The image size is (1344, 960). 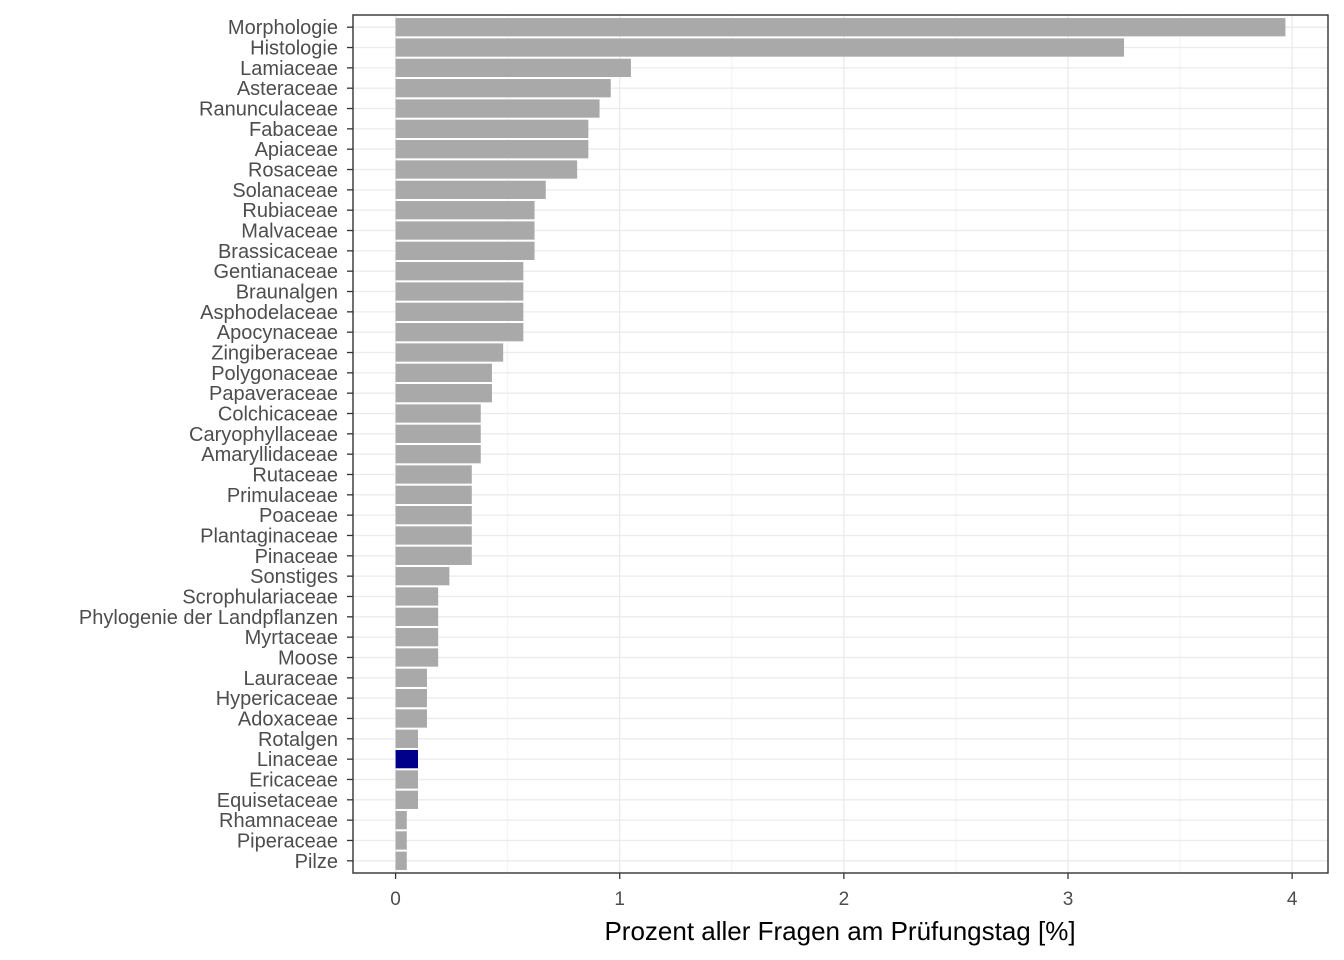 I want to click on y-tick-label: Primulaceae, so click(x=282, y=496).